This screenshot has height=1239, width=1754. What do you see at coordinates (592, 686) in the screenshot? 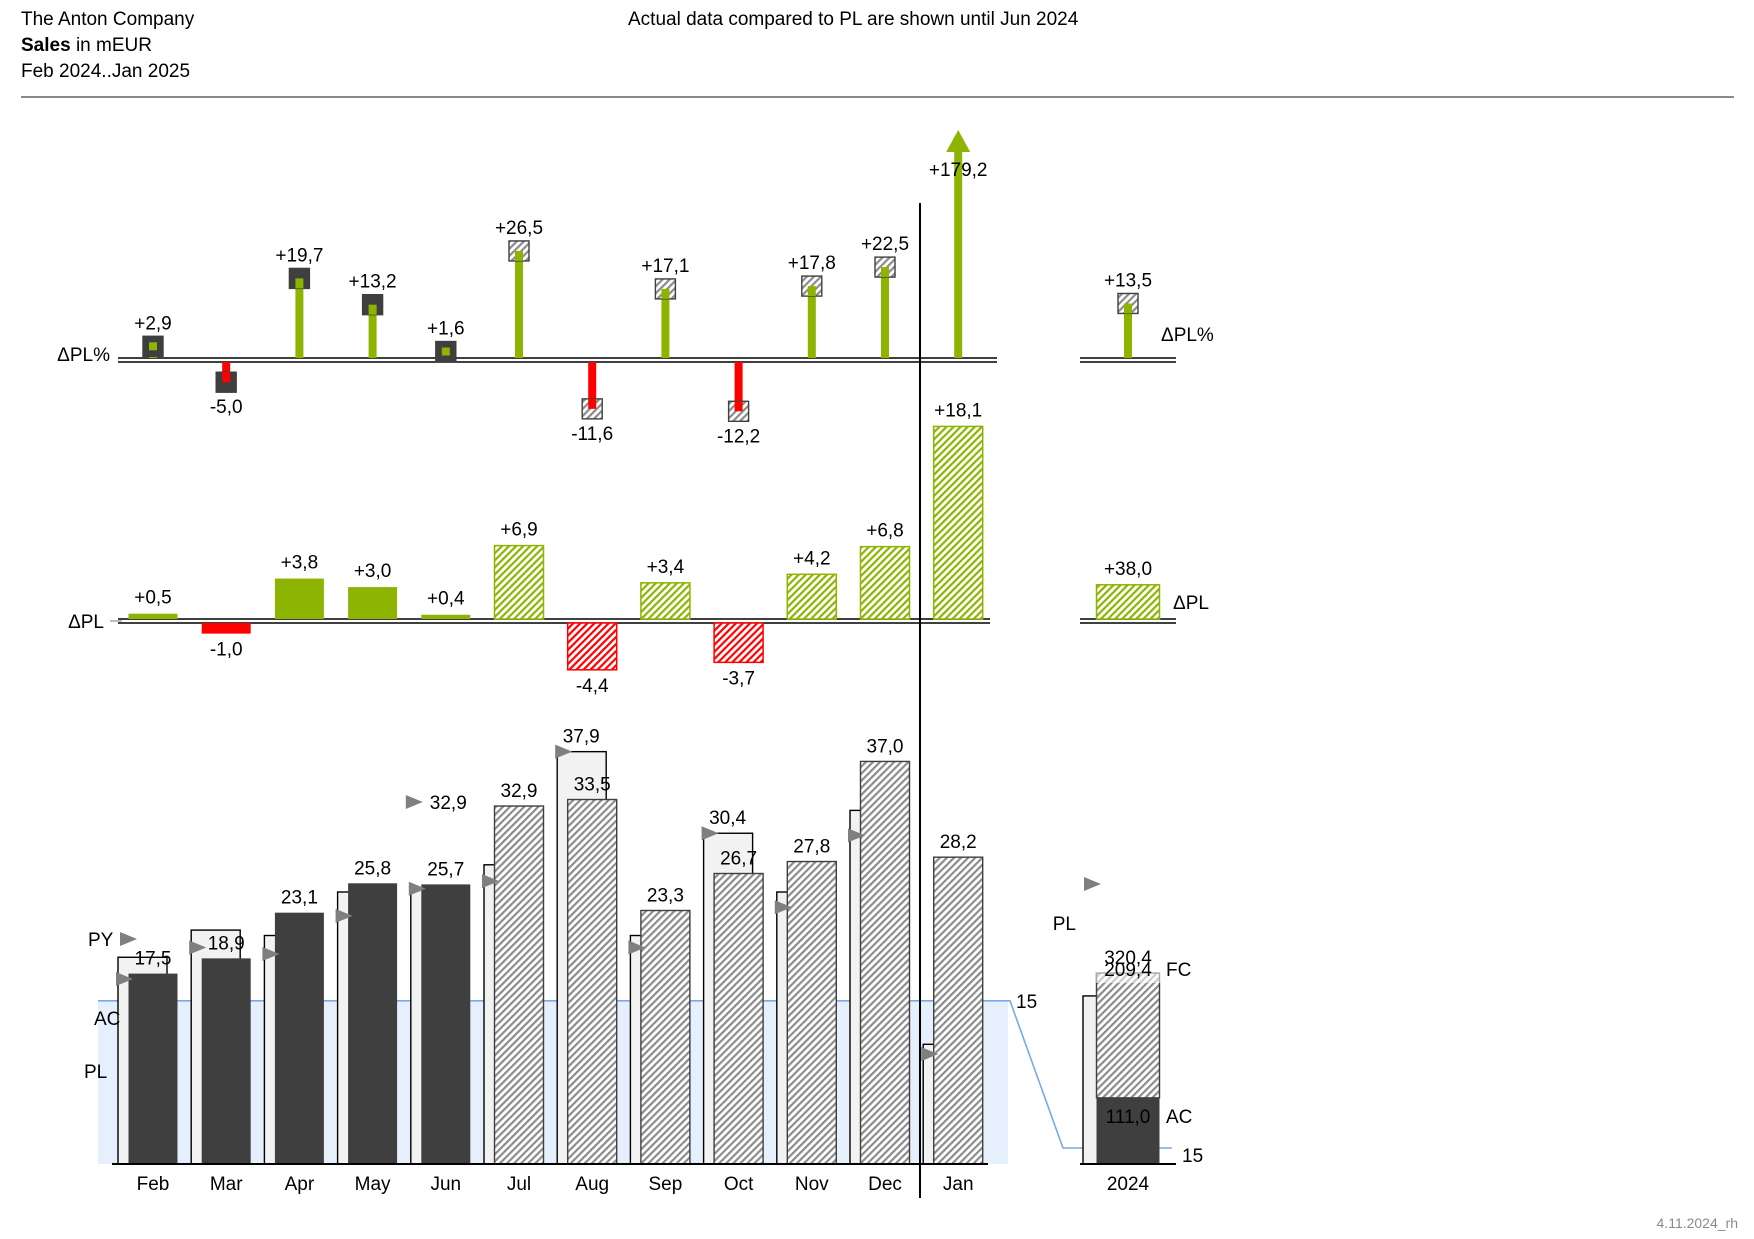
I see `dpl-label-aug: -4,4` at bounding box center [592, 686].